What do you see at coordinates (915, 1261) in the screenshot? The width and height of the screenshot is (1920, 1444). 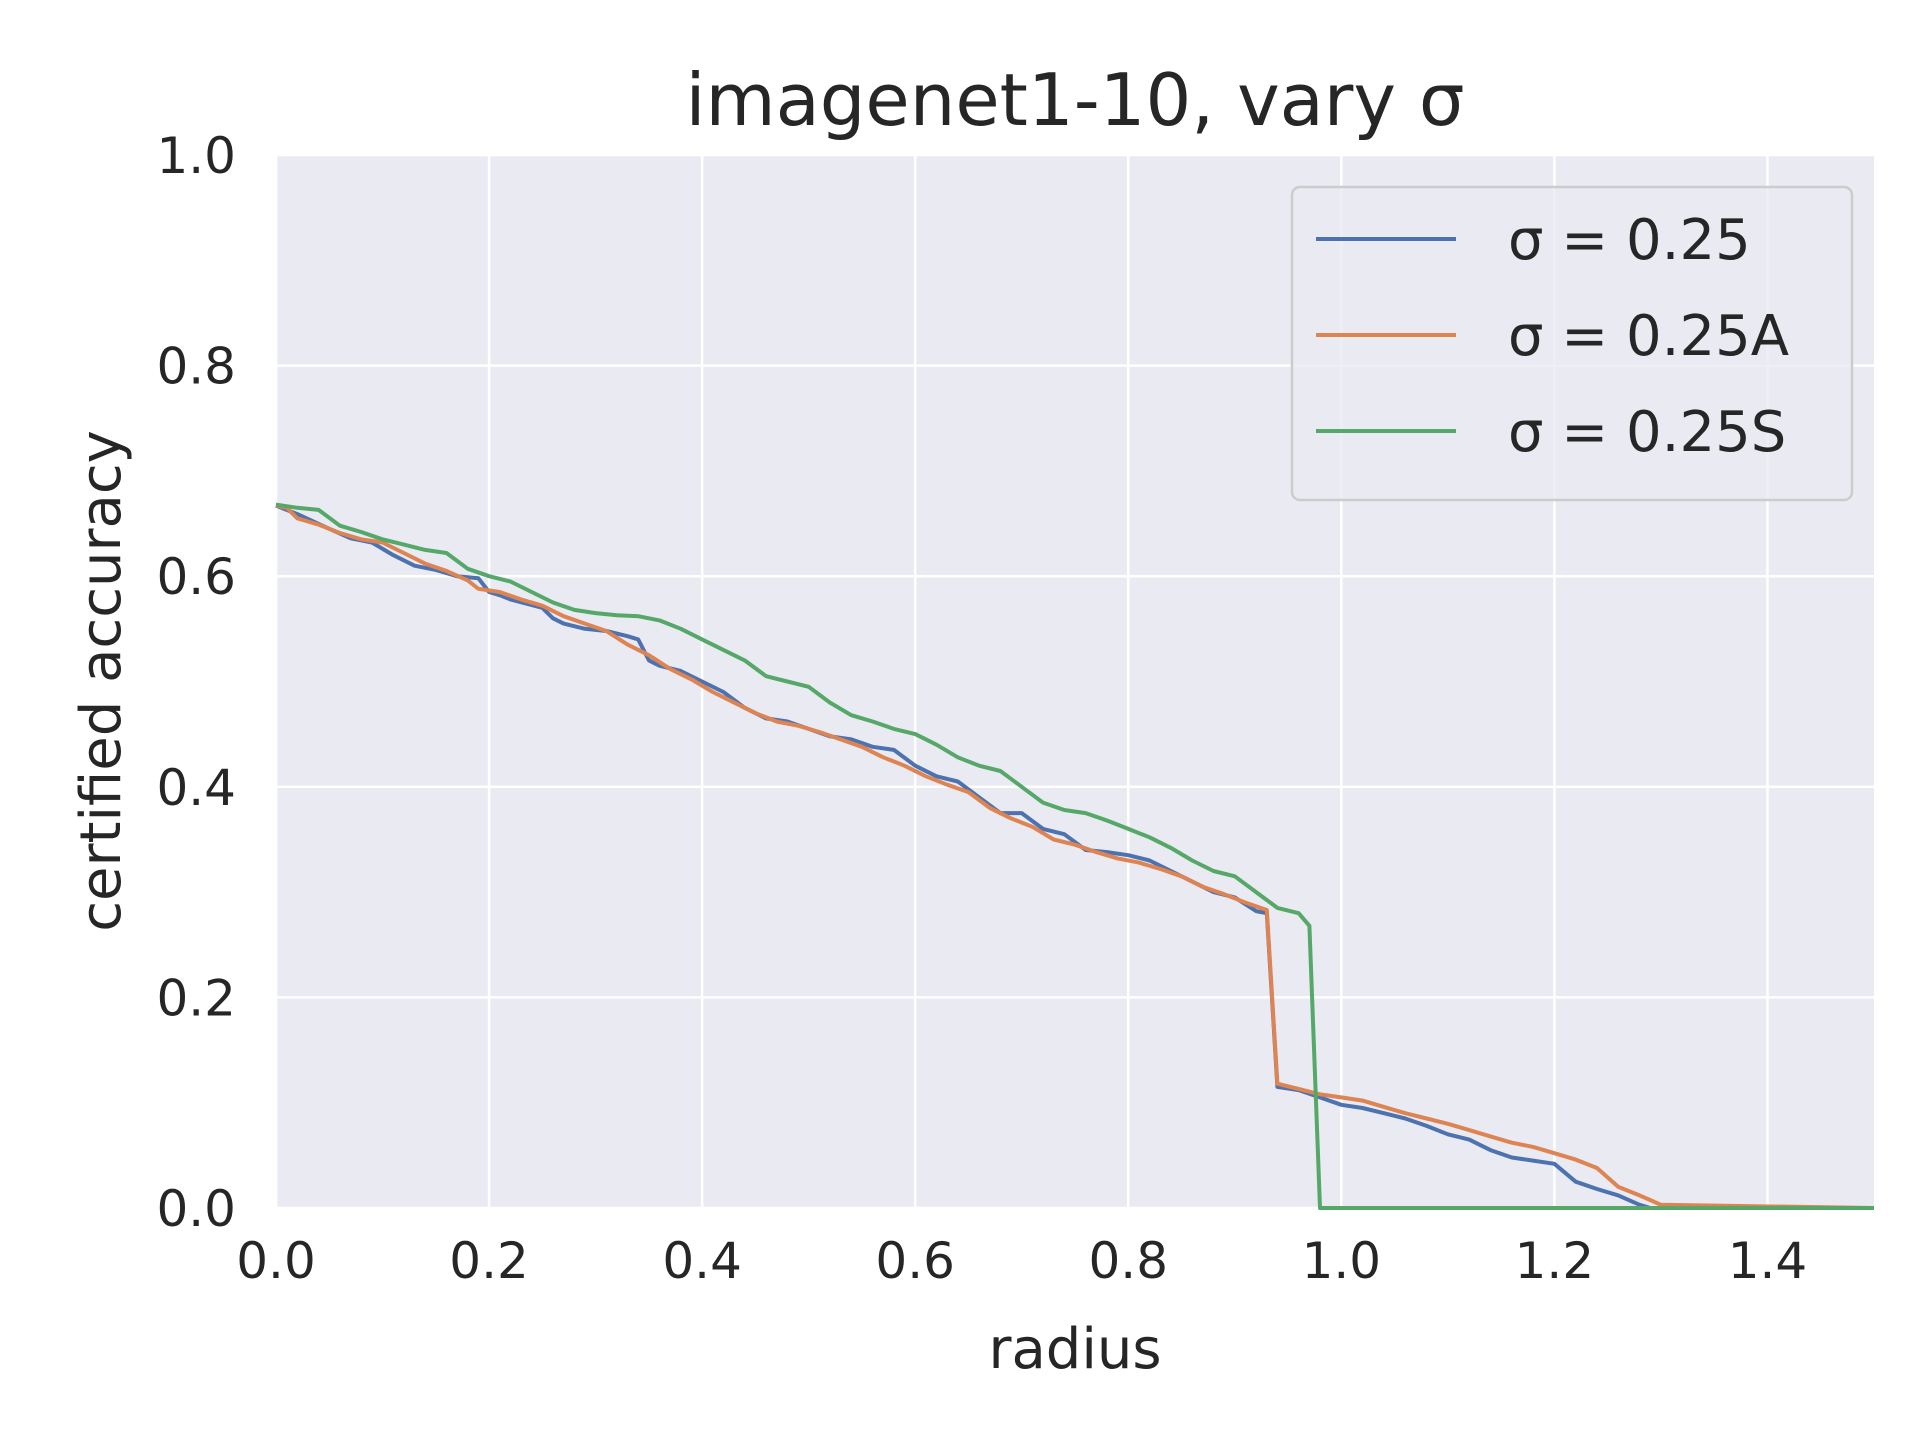 I see `x-tick-label: 0.6` at bounding box center [915, 1261].